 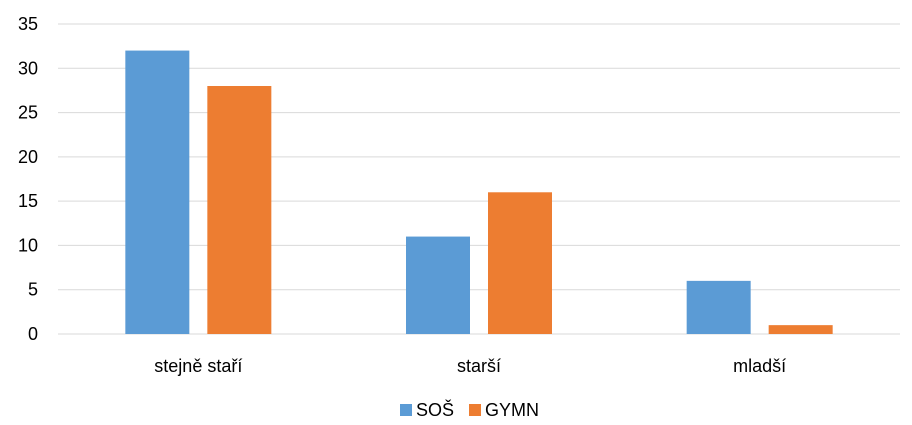 What do you see at coordinates (28, 201) in the screenshot?
I see `y-tick-label: 15` at bounding box center [28, 201].